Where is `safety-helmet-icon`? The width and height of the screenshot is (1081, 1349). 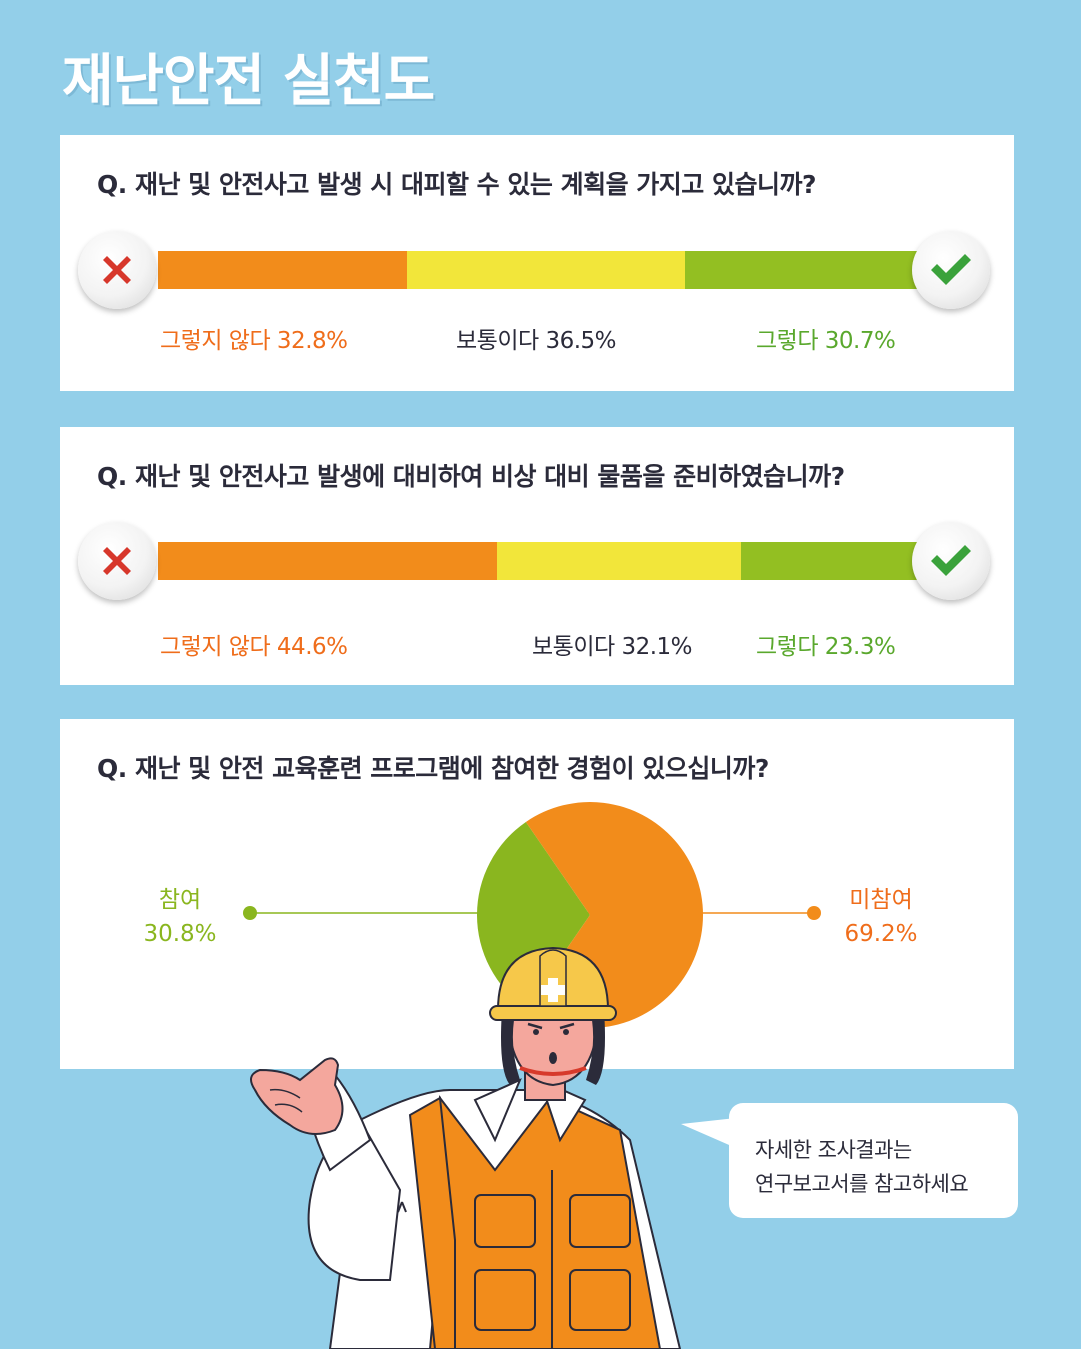 safety-helmet-icon is located at coordinates (553, 983).